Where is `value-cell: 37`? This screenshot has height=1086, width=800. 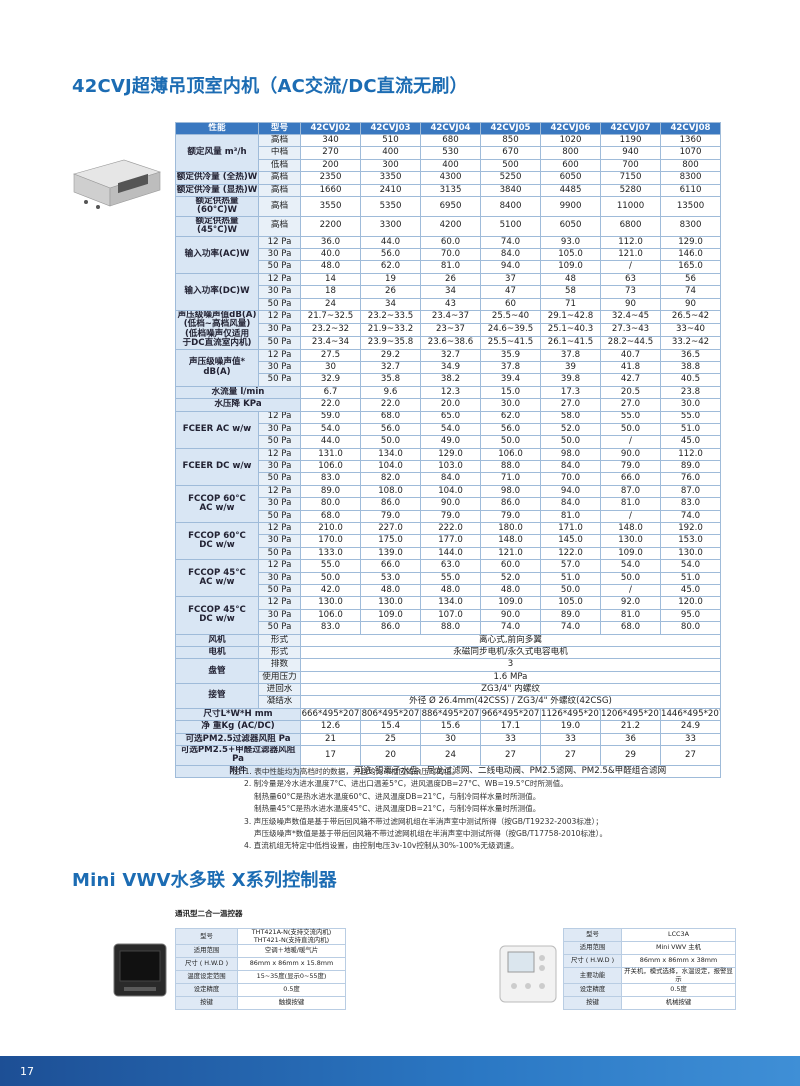 value-cell: 37 is located at coordinates (510, 279).